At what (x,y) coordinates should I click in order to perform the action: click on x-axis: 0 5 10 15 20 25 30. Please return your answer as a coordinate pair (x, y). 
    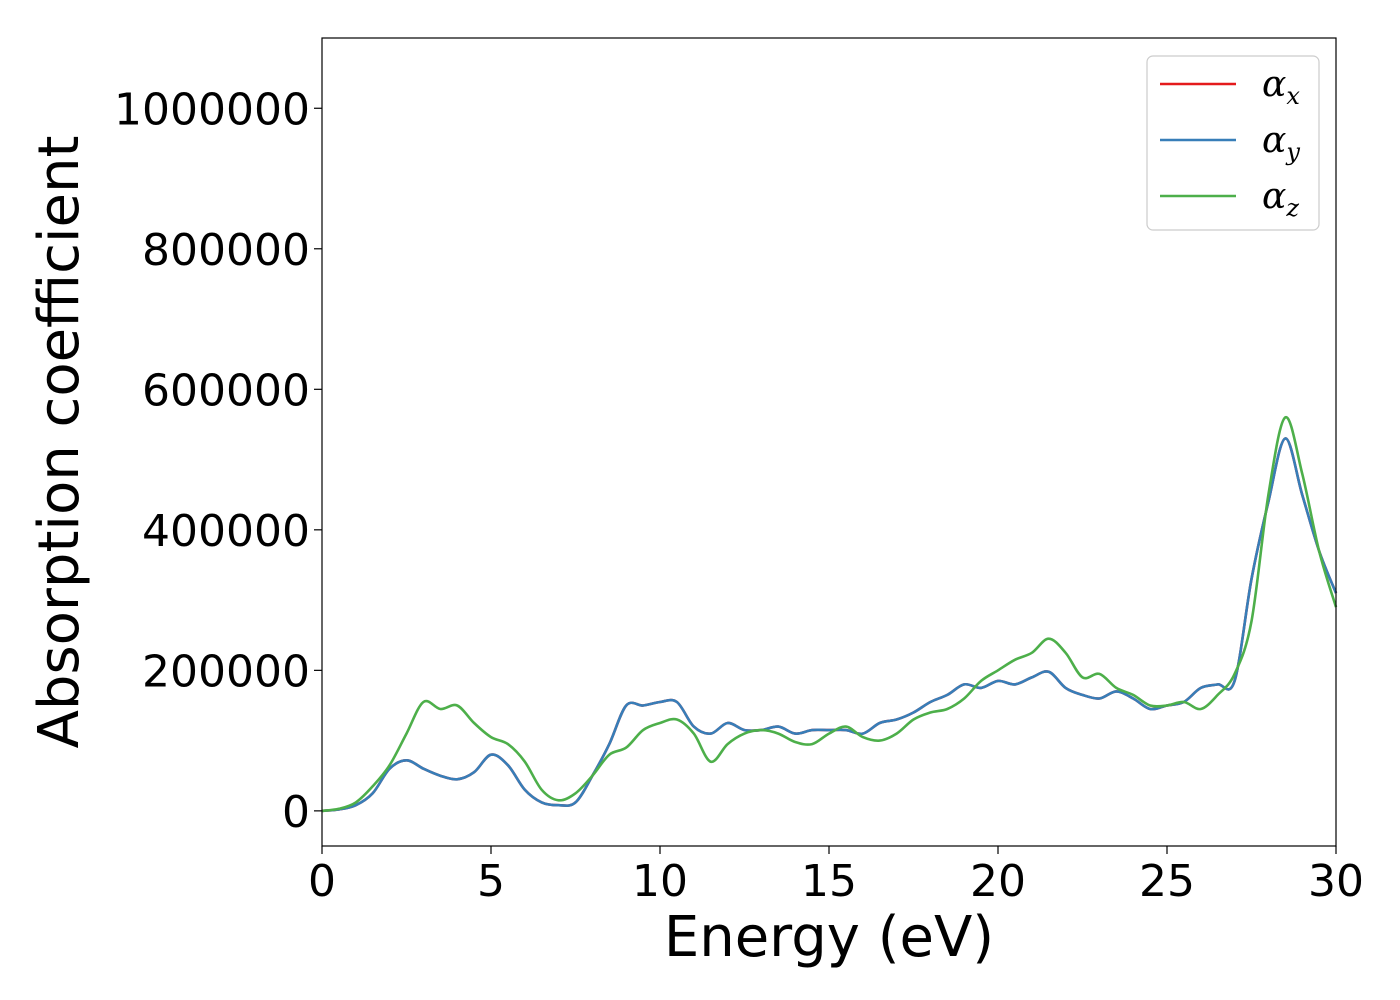
    Looking at the image, I should click on (836, 876).